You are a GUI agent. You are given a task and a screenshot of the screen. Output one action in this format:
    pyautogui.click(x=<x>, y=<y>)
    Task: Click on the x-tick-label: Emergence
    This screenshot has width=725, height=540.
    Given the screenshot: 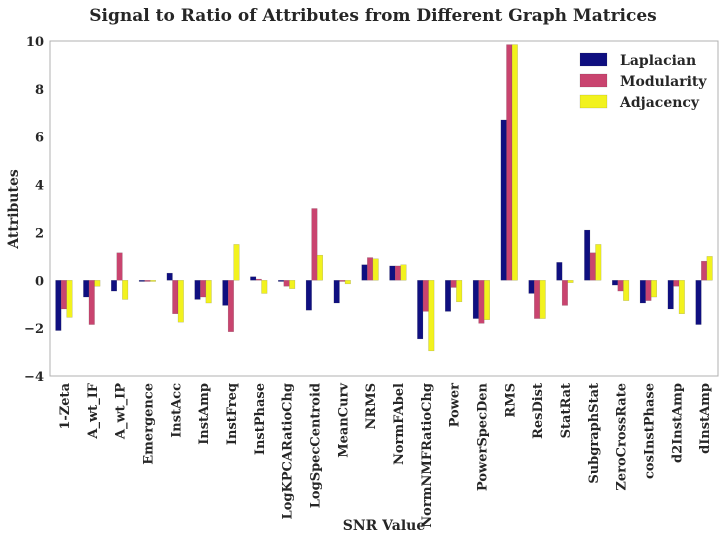 What is the action you would take?
    pyautogui.click(x=148, y=424)
    